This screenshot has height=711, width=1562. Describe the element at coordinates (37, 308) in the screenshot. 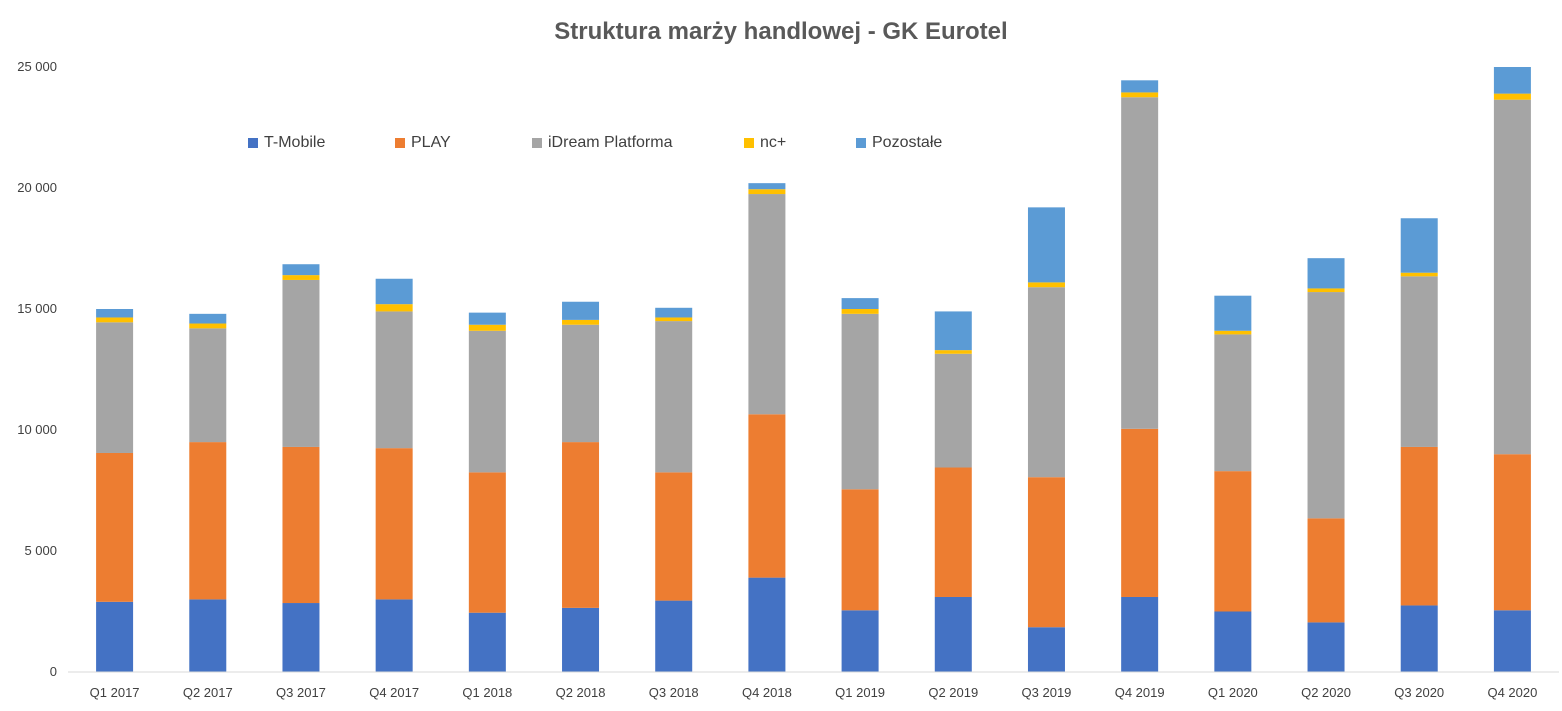

I see `y-tick-label: 15 000` at that location.